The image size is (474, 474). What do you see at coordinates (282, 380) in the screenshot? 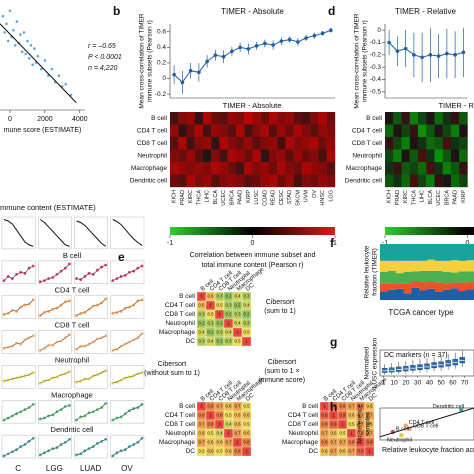
I see `matrix-title: immune score)` at bounding box center [282, 380].